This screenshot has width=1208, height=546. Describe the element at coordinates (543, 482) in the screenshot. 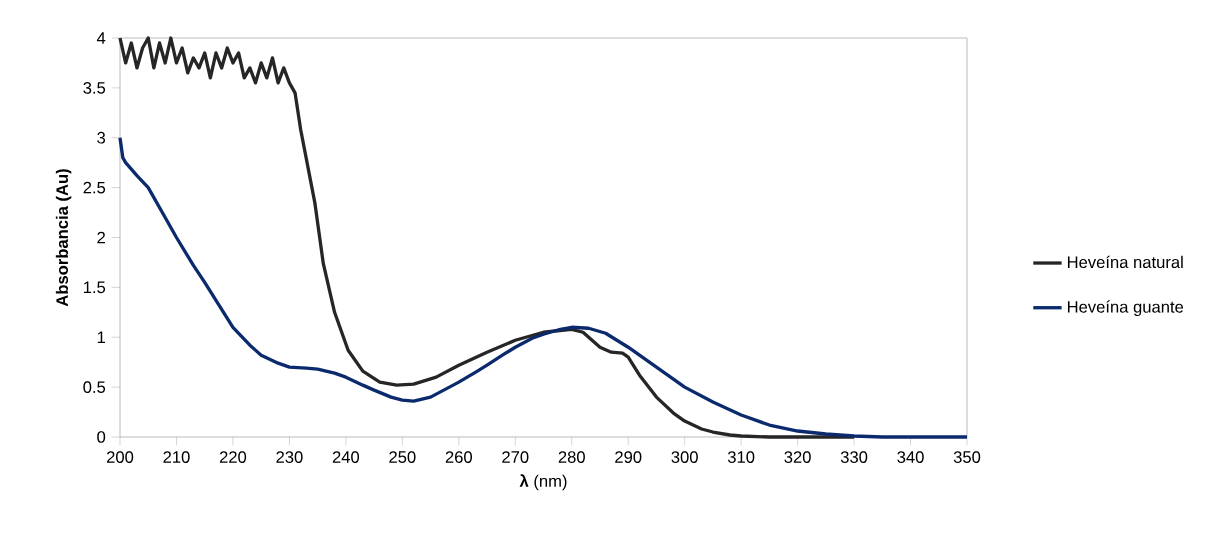

I see `x-axis-title: λ (nm)` at that location.